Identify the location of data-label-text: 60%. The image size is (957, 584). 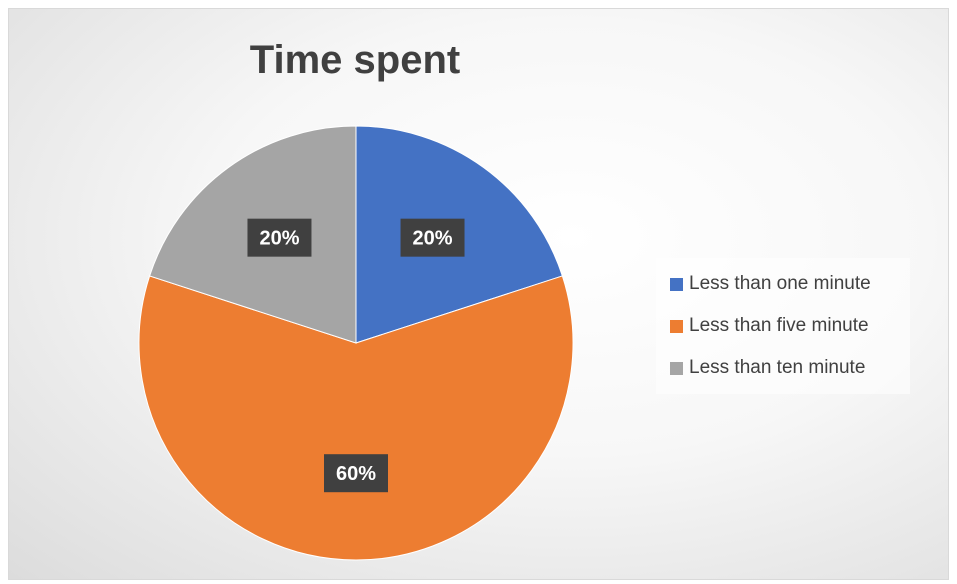
(356, 474).